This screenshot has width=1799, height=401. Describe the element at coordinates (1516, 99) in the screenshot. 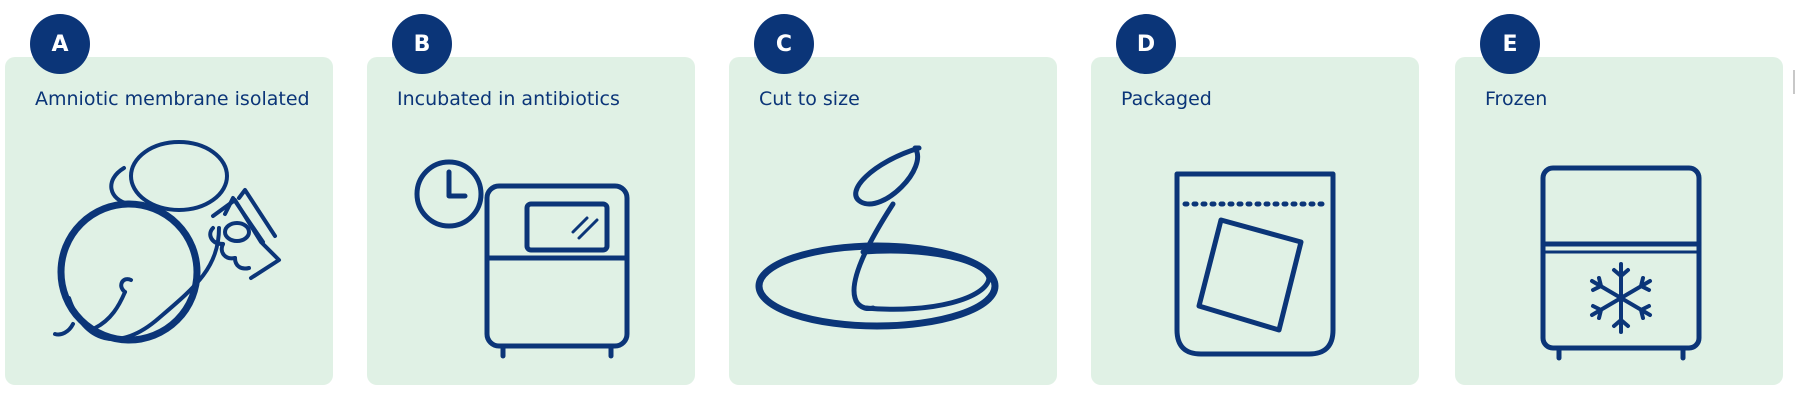

I see `step-label: Frozen` at that location.